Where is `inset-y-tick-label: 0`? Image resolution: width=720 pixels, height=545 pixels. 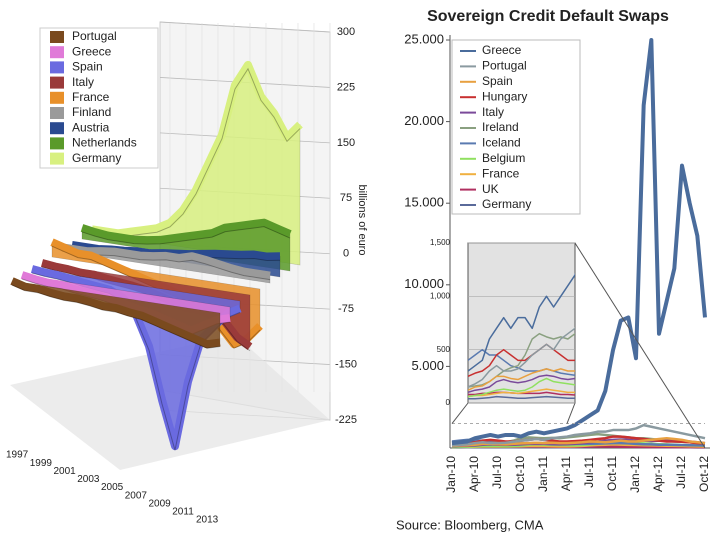
inset-y-tick-label: 0 is located at coordinates (448, 402).